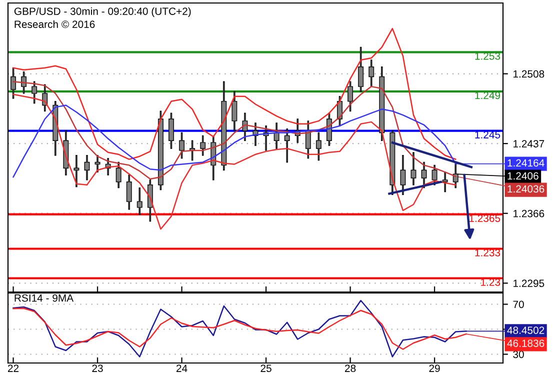 Image resolution: width=557 pixels, height=381 pixels. I want to click on data-label: 46.1836, so click(525, 343).